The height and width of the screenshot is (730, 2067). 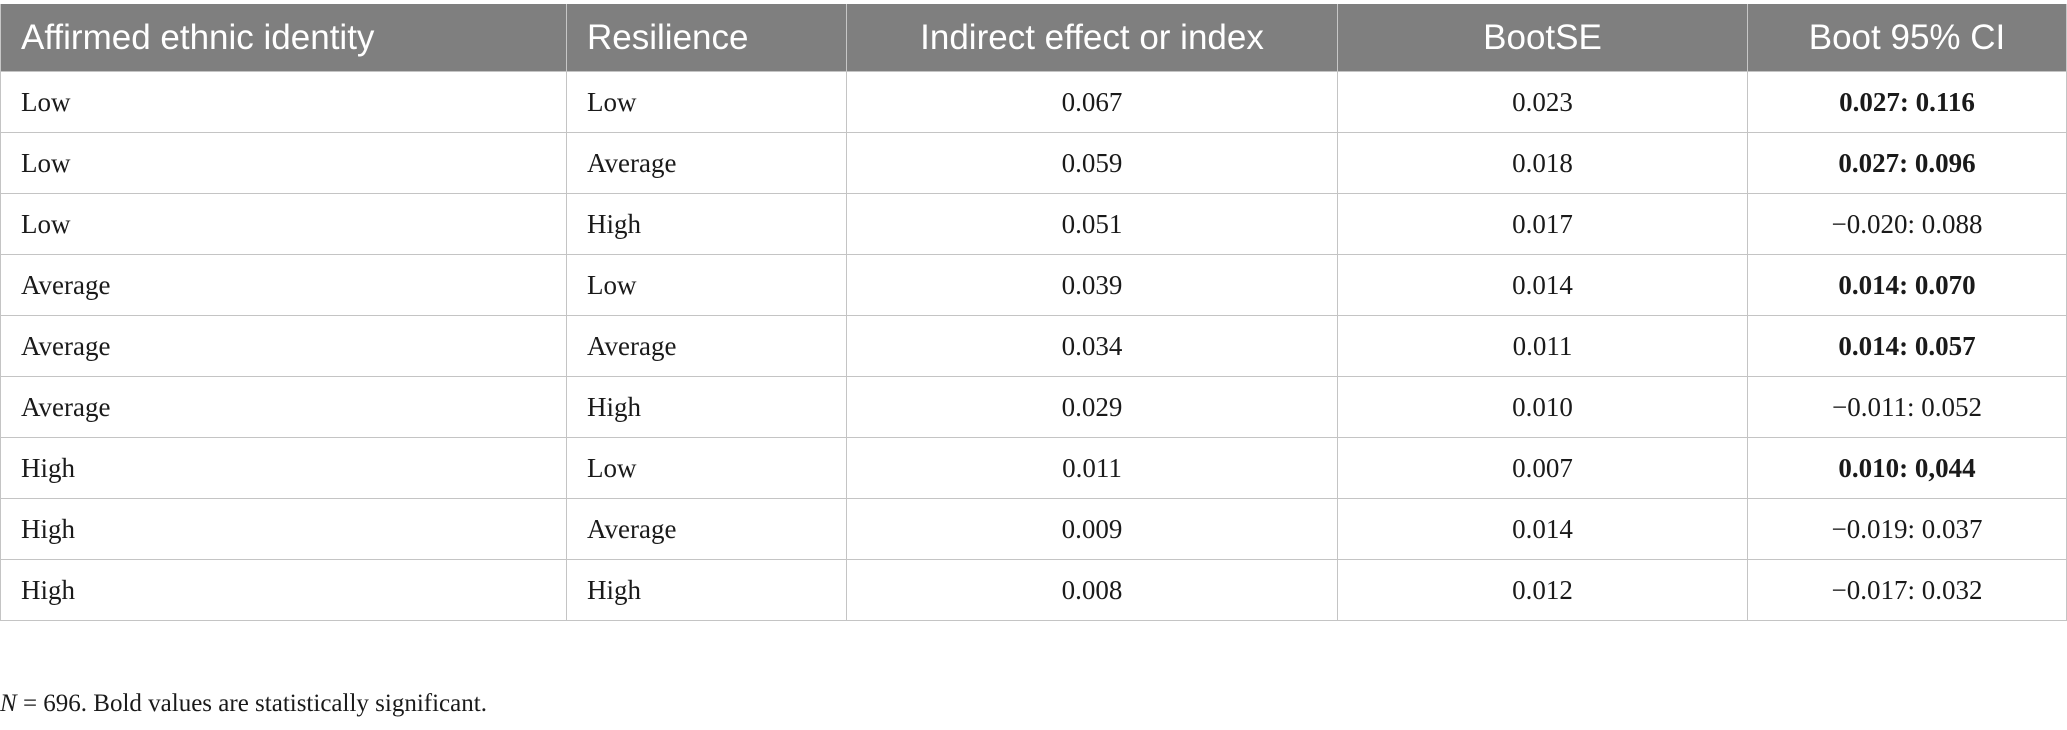 What do you see at coordinates (8, 703) in the screenshot?
I see `footnote-n-label: N` at bounding box center [8, 703].